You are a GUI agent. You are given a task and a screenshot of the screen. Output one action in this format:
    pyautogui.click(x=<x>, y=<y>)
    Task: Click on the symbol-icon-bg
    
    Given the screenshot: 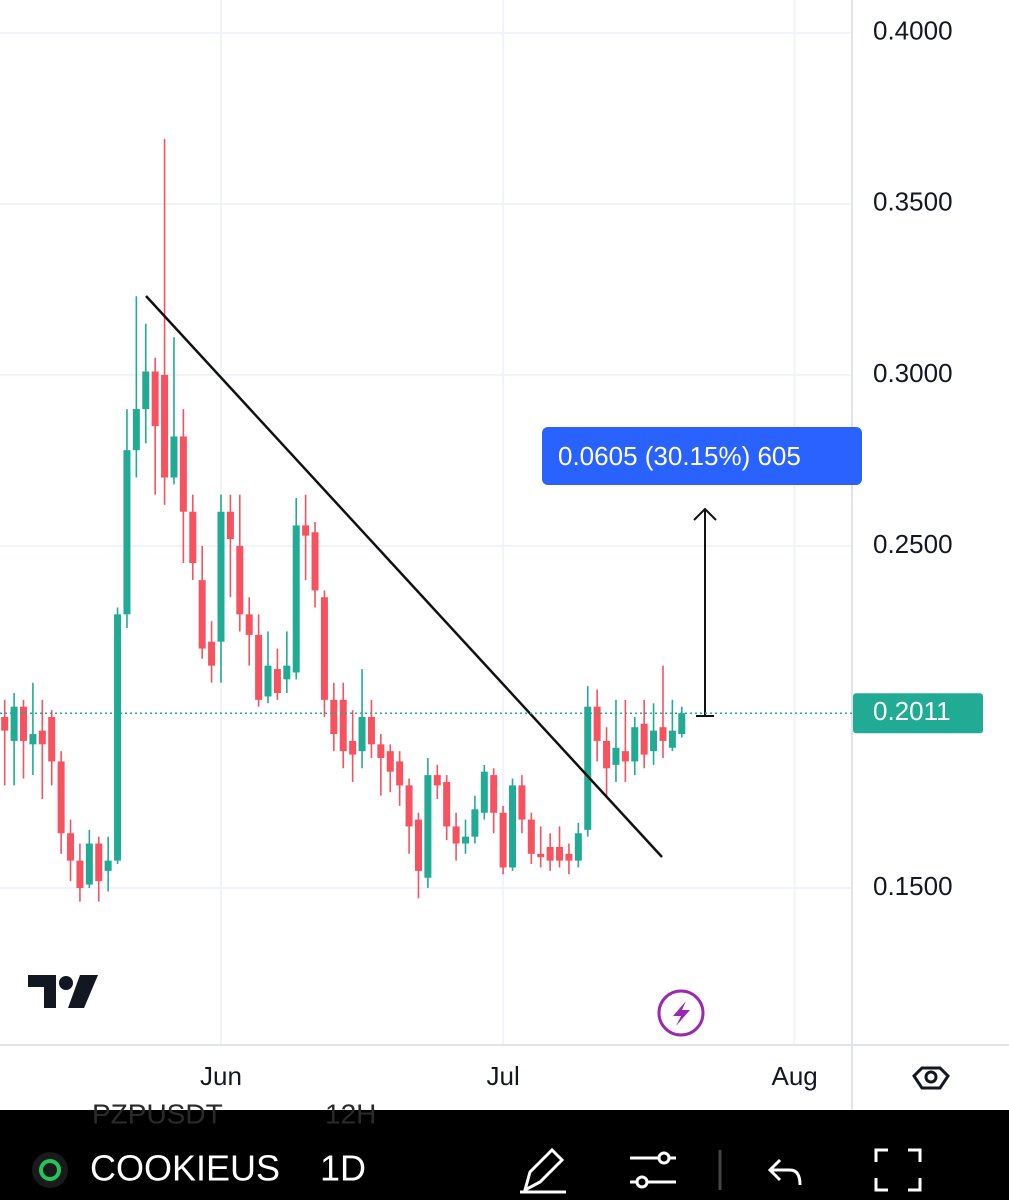 What is the action you would take?
    pyautogui.click(x=50, y=1170)
    